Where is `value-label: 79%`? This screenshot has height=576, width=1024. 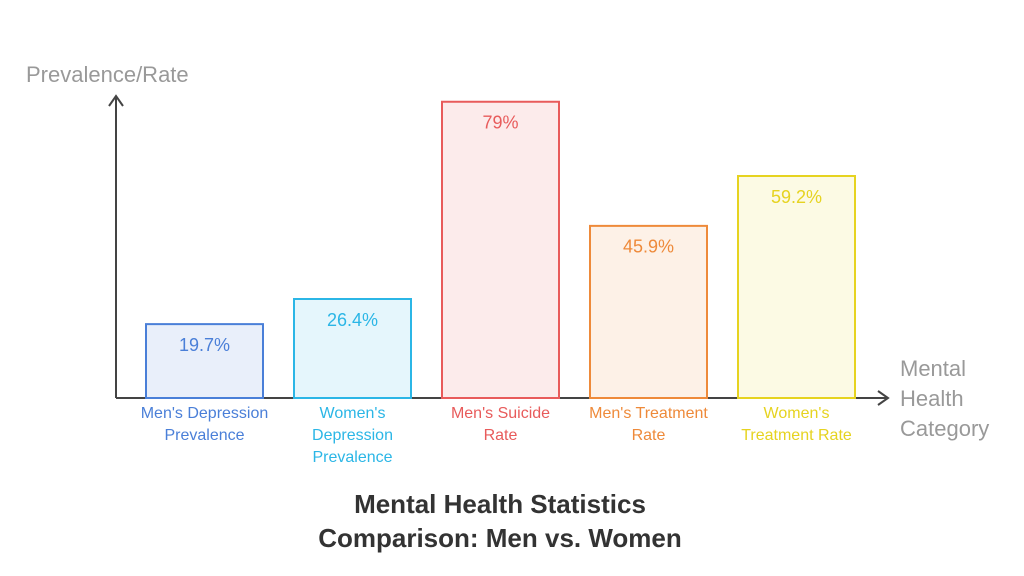 value-label: 79% is located at coordinates (500, 123).